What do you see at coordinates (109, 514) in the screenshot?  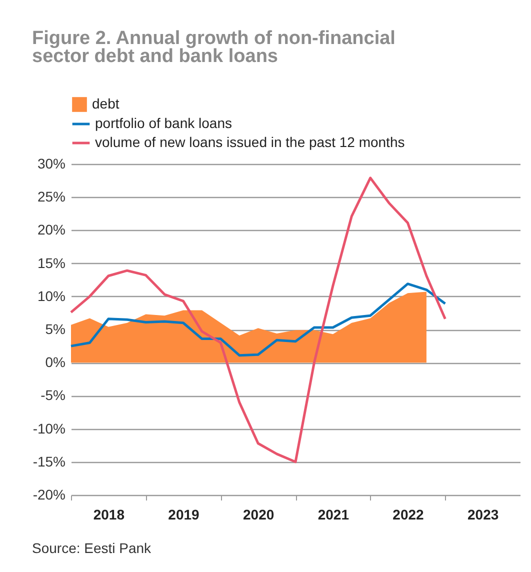 I see `x-tick-label: 2018` at bounding box center [109, 514].